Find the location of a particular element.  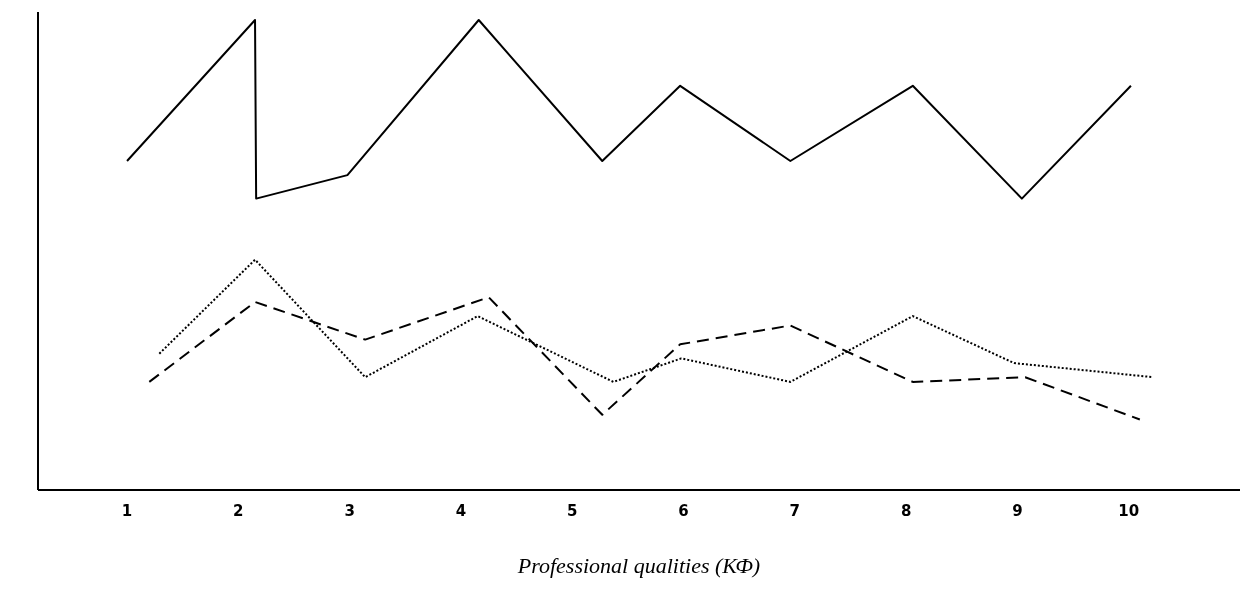

x-tick-label: 4 is located at coordinates (461, 511).